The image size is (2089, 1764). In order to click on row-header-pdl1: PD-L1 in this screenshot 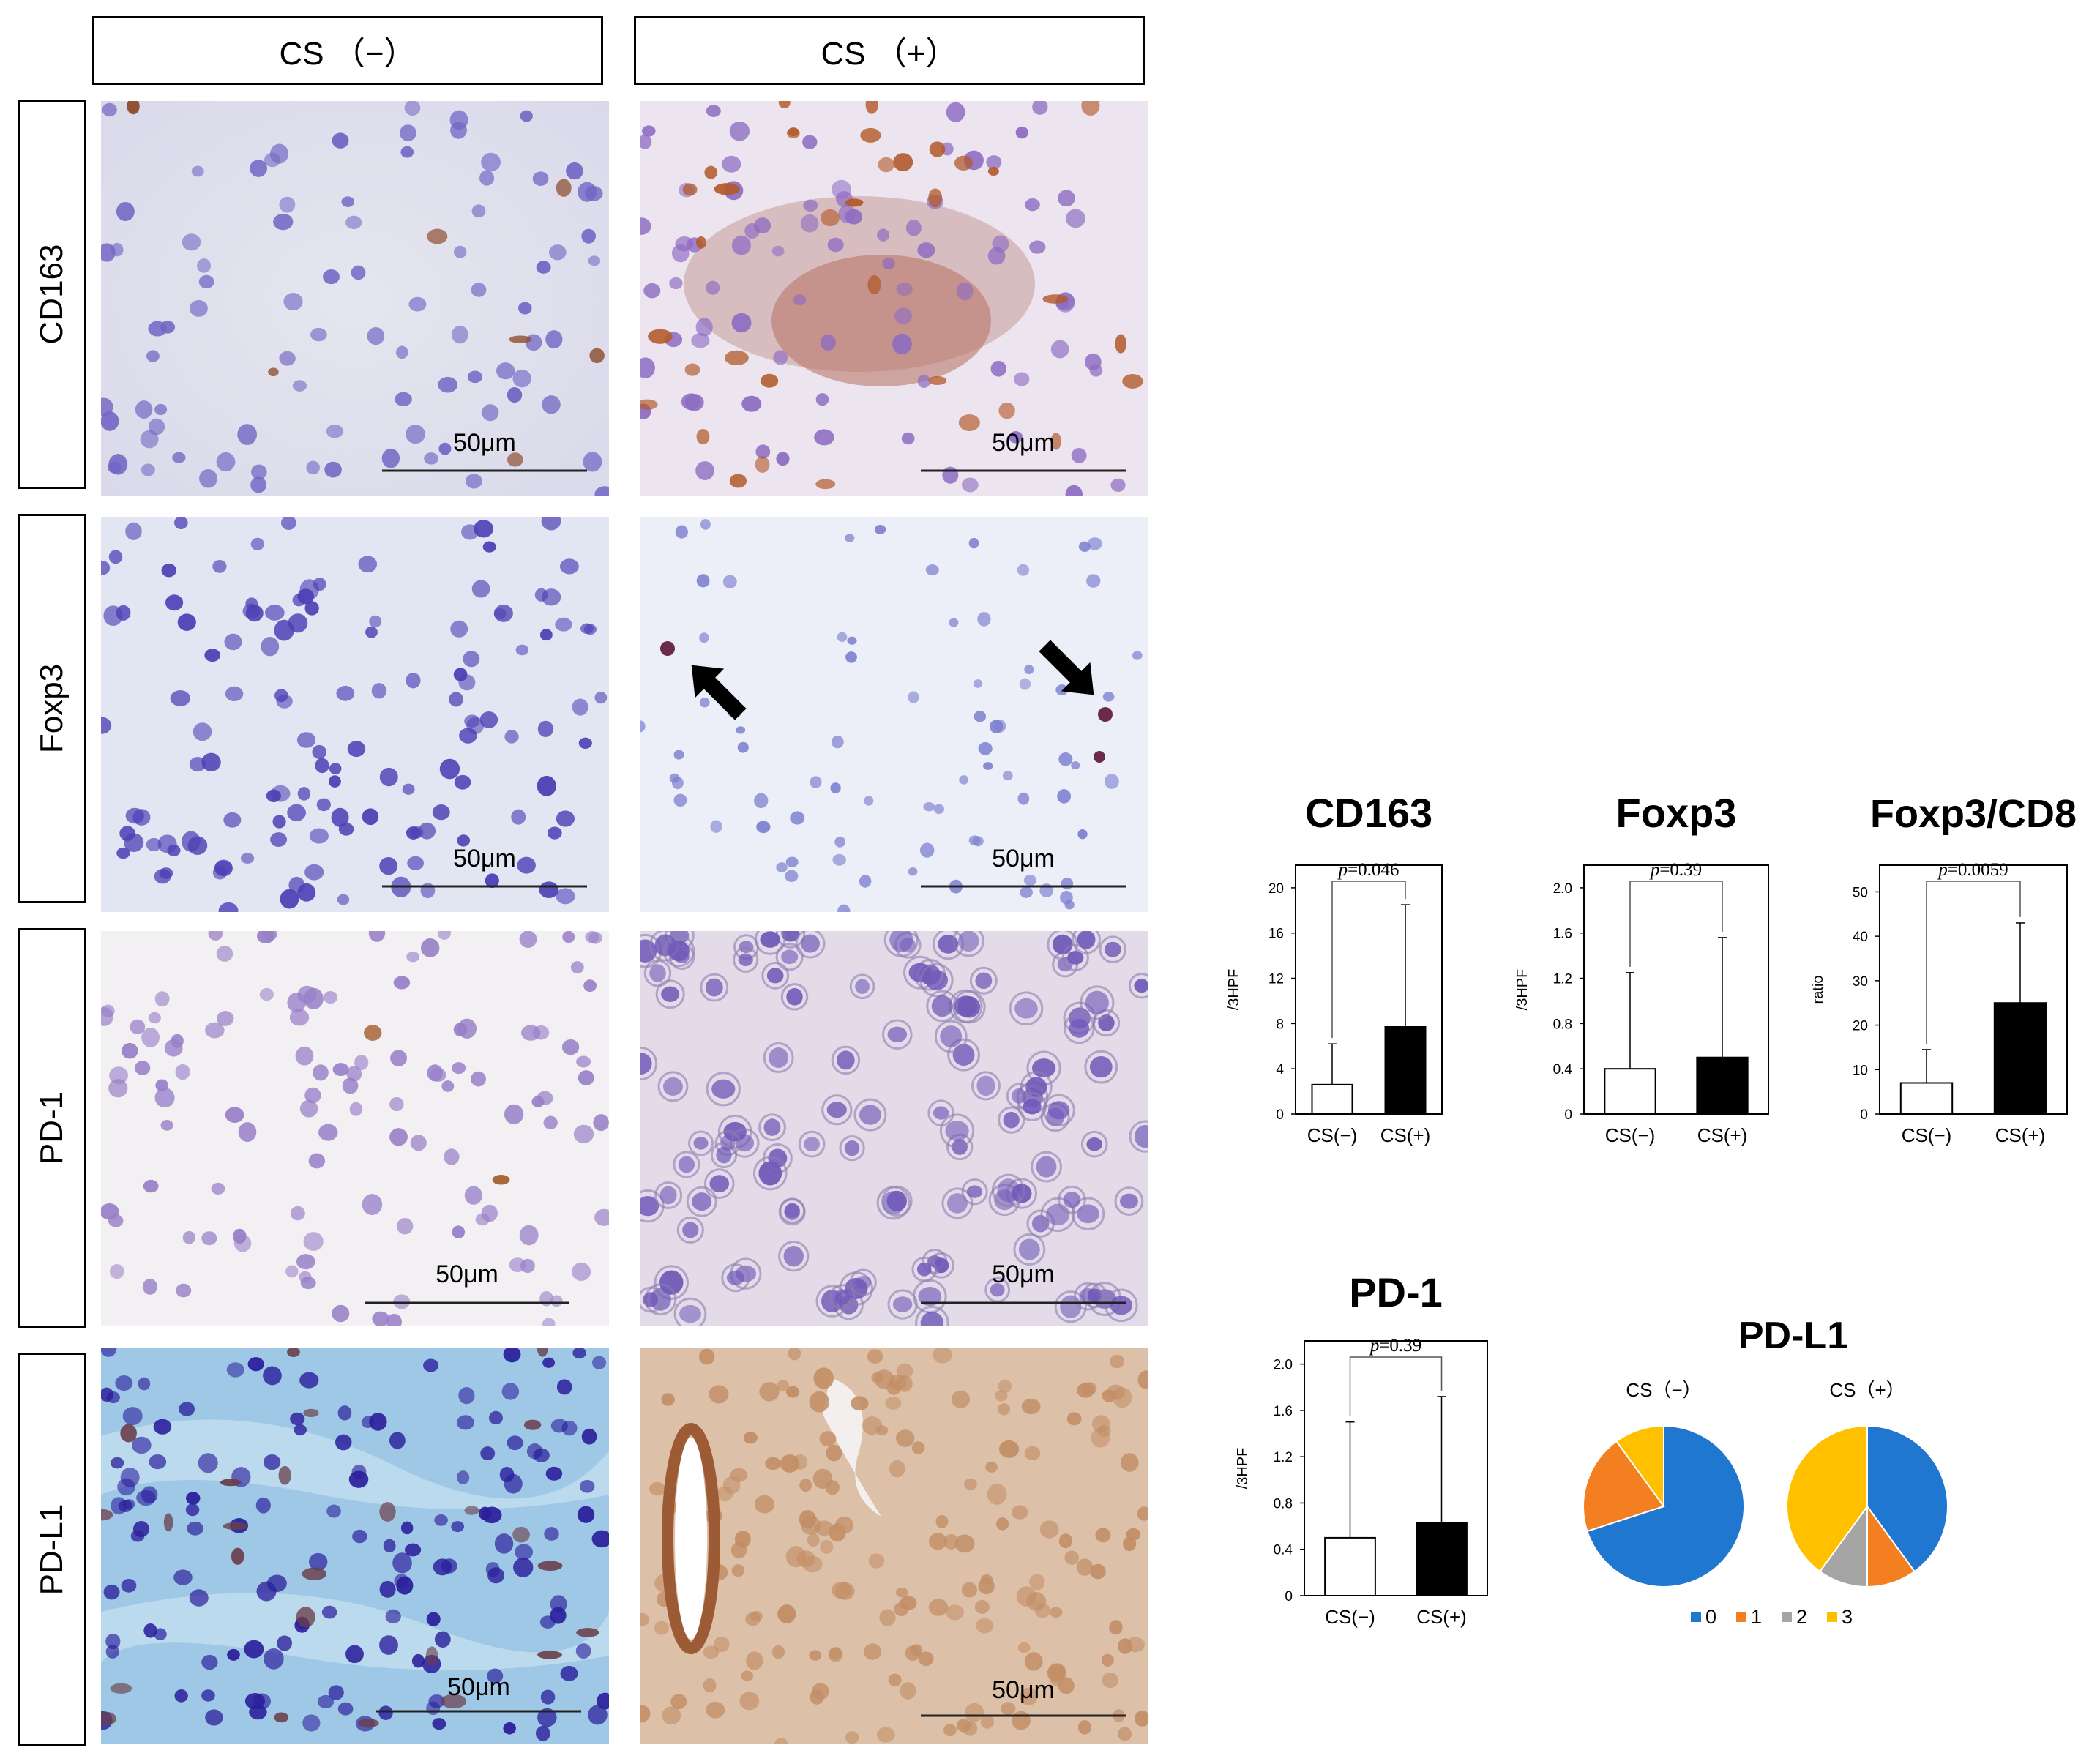, I will do `click(52, 1549)`.